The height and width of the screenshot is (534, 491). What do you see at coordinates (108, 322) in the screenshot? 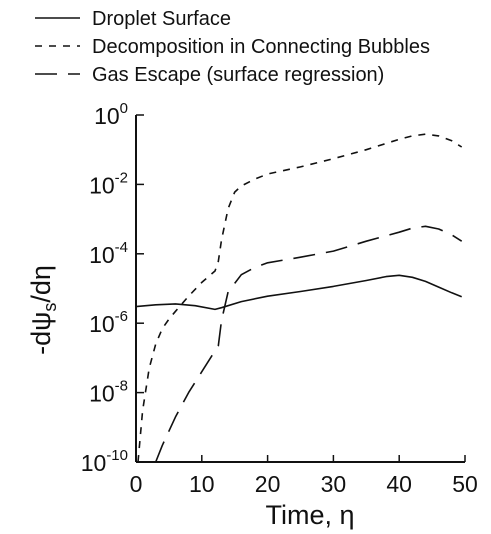
I see `y-tick-label: 10⁻⁶` at bounding box center [108, 322].